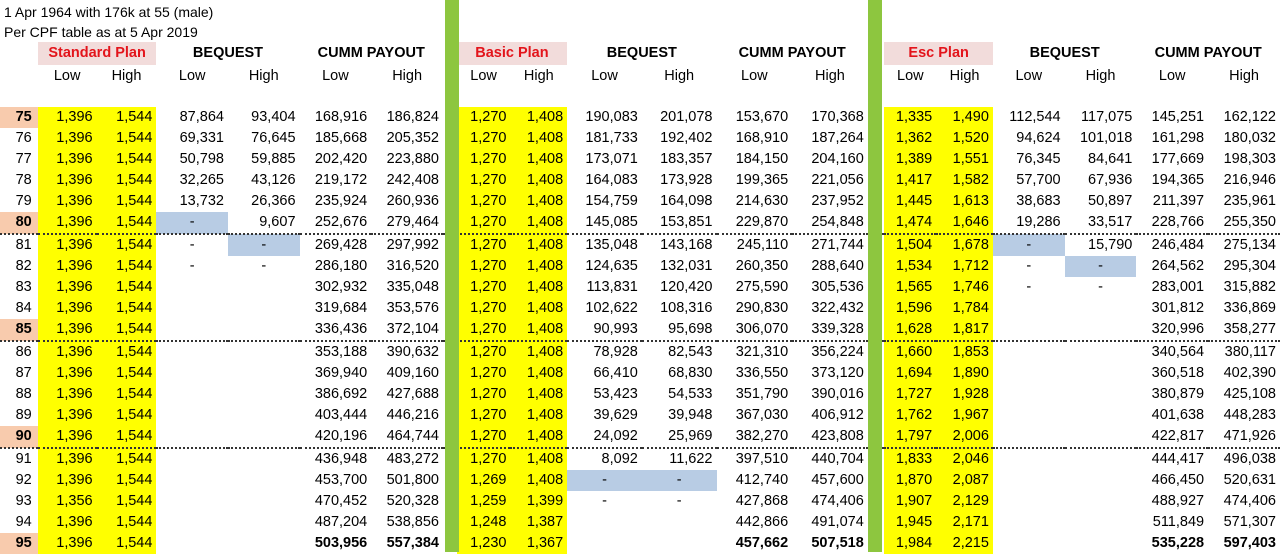  I want to click on standard-cumm-payout-low-cell: 353,188, so click(341, 352).